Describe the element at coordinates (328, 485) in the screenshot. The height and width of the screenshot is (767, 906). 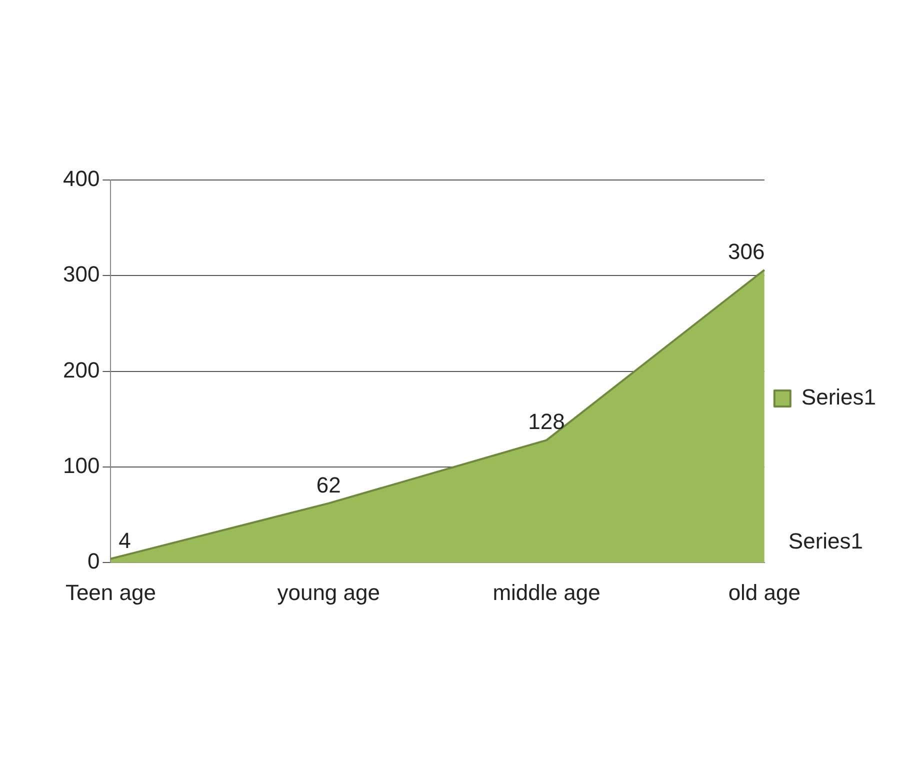
I see `data-label: 62` at that location.